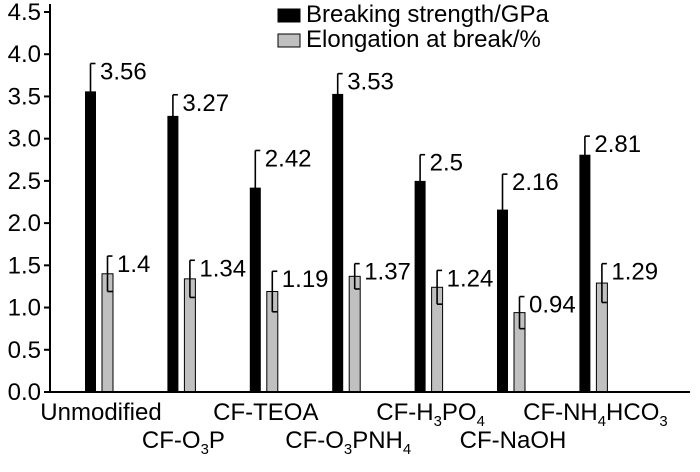 Image resolution: width=700 pixels, height=472 pixels. I want to click on y-tick-label: 1.5, so click(24, 265).